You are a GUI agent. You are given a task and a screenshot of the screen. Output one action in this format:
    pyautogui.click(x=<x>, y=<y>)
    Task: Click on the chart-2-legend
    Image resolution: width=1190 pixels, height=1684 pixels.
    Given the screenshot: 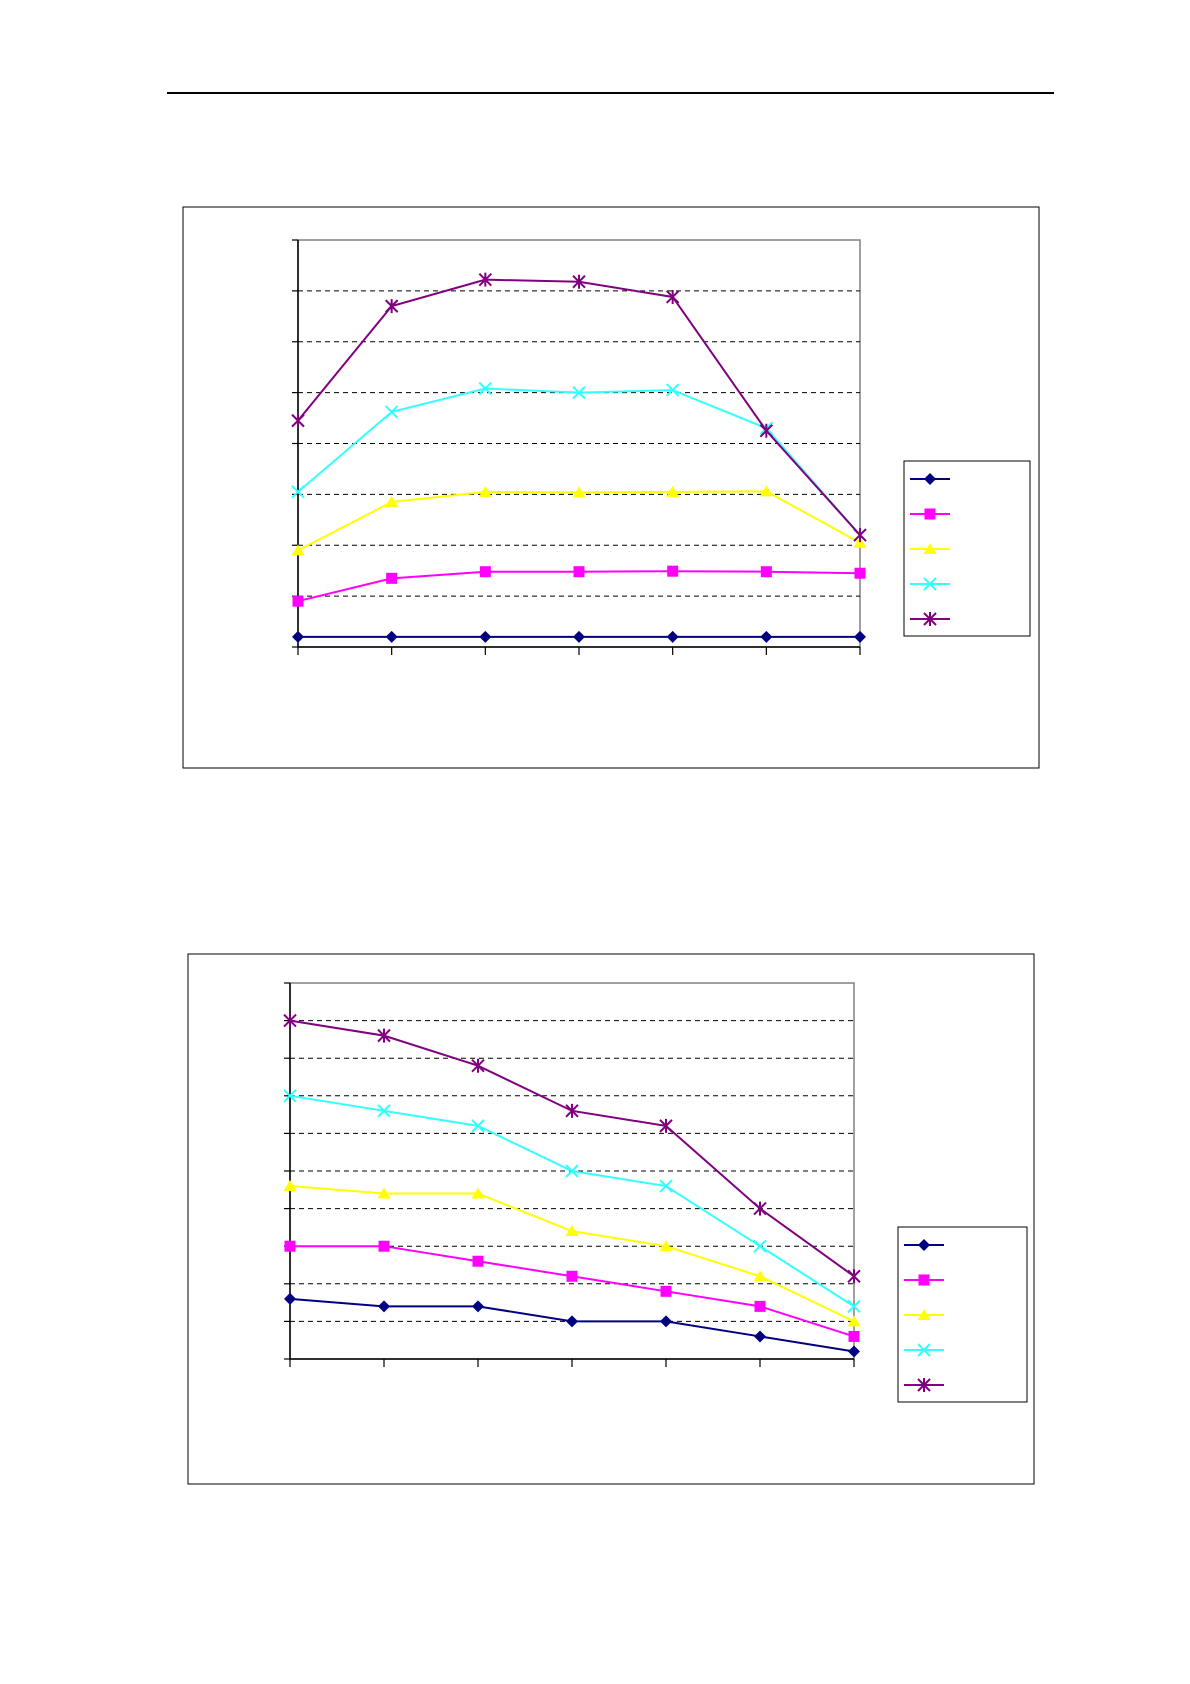 What is the action you would take?
    pyautogui.click(x=962, y=1314)
    